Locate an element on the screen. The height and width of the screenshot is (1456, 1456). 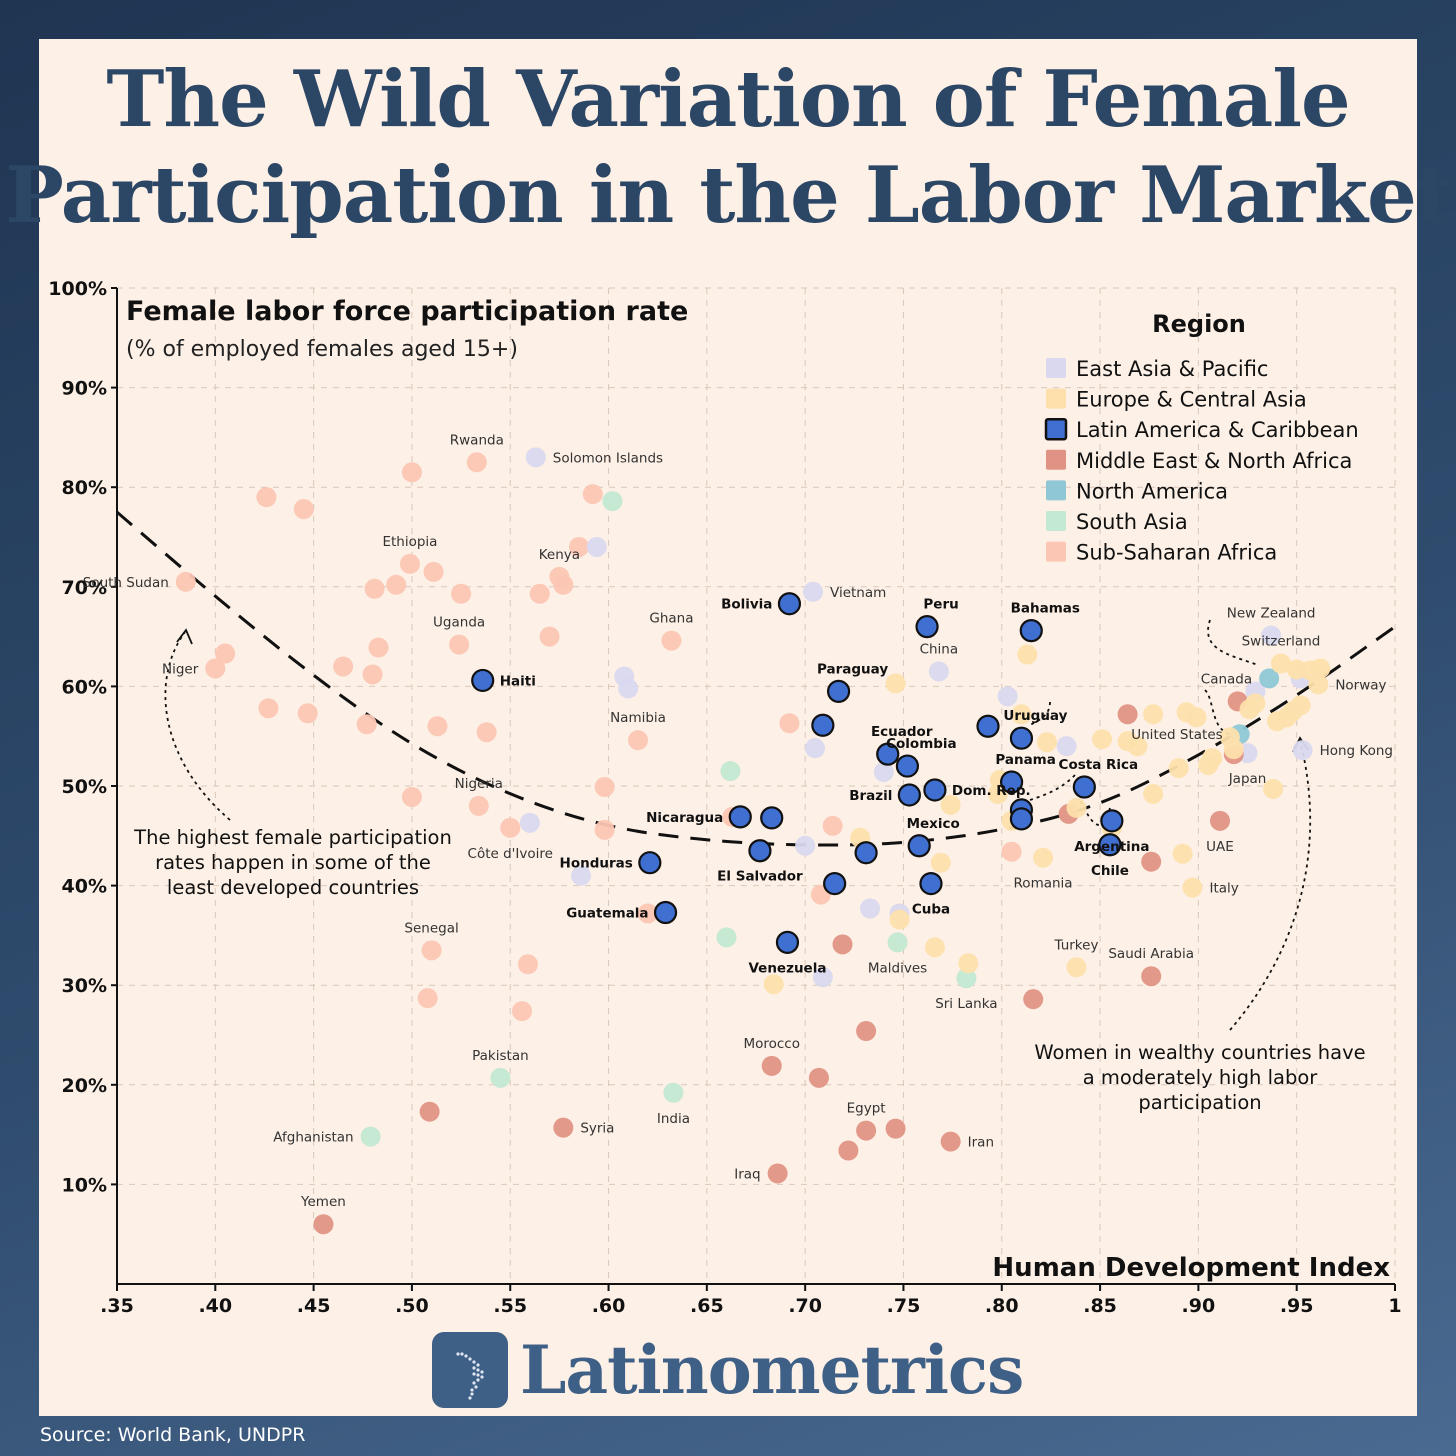
point-label: Turkey is located at coordinates (1076, 945).